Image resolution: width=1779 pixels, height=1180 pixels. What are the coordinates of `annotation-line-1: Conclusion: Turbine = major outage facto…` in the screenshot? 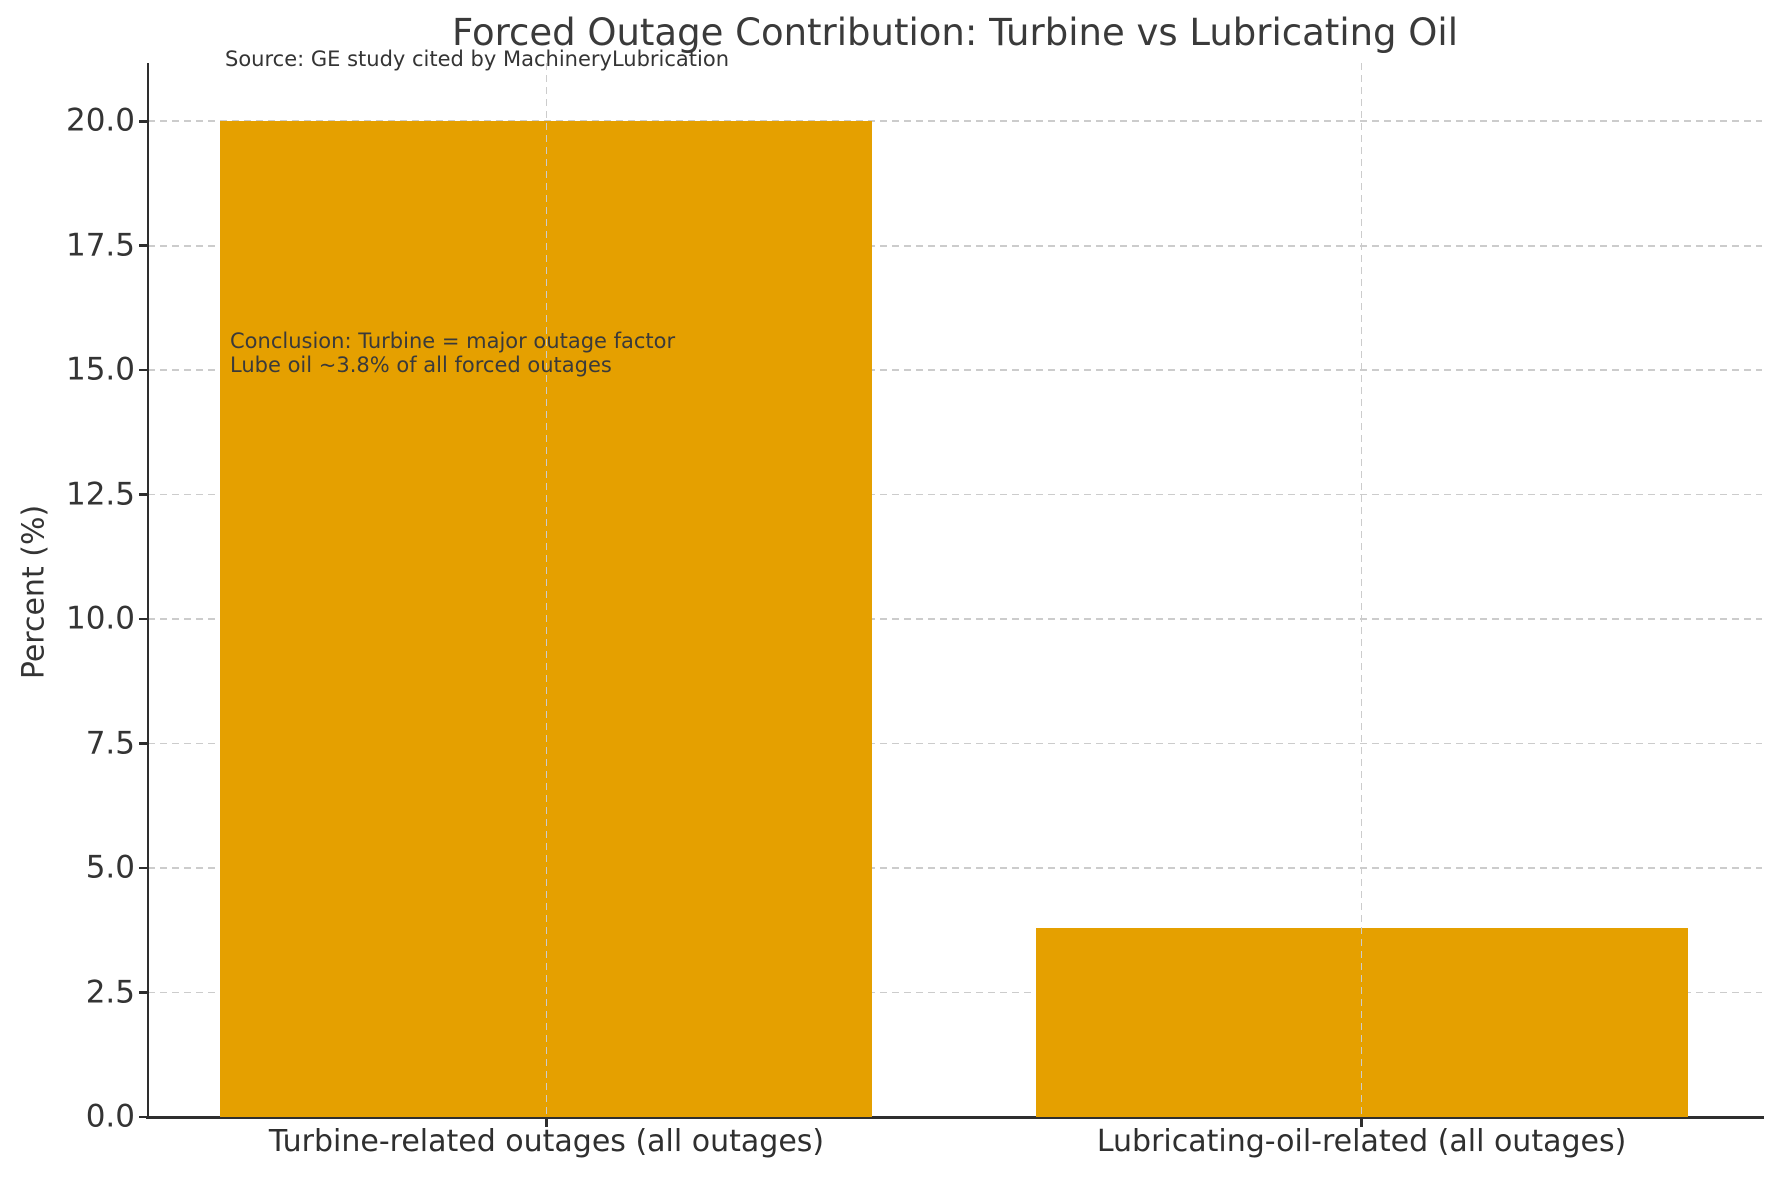 It's located at (453, 341).